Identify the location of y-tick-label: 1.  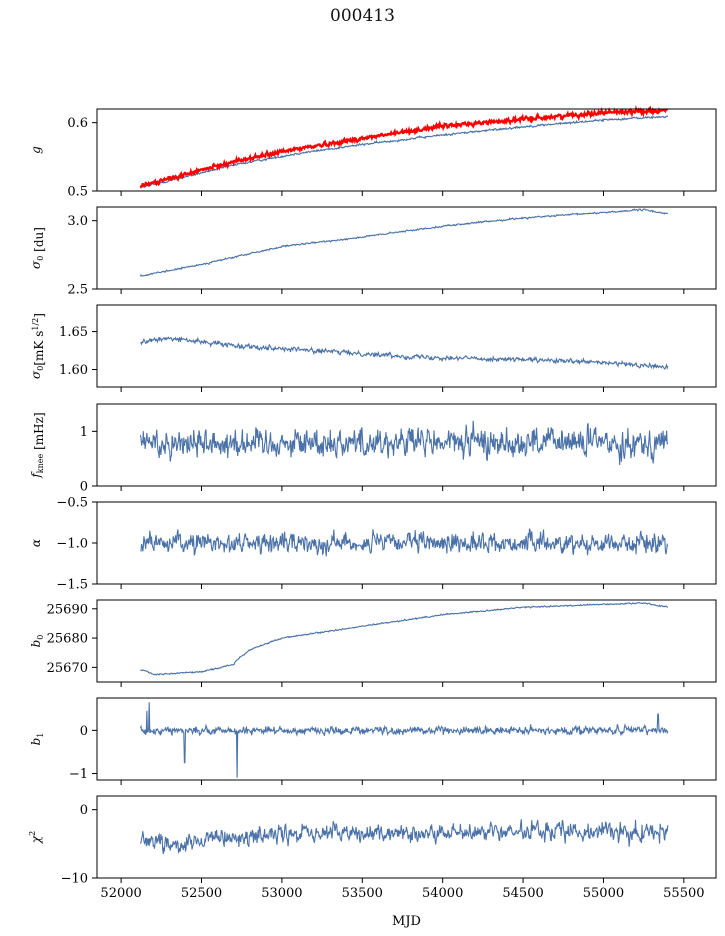
(84, 432).